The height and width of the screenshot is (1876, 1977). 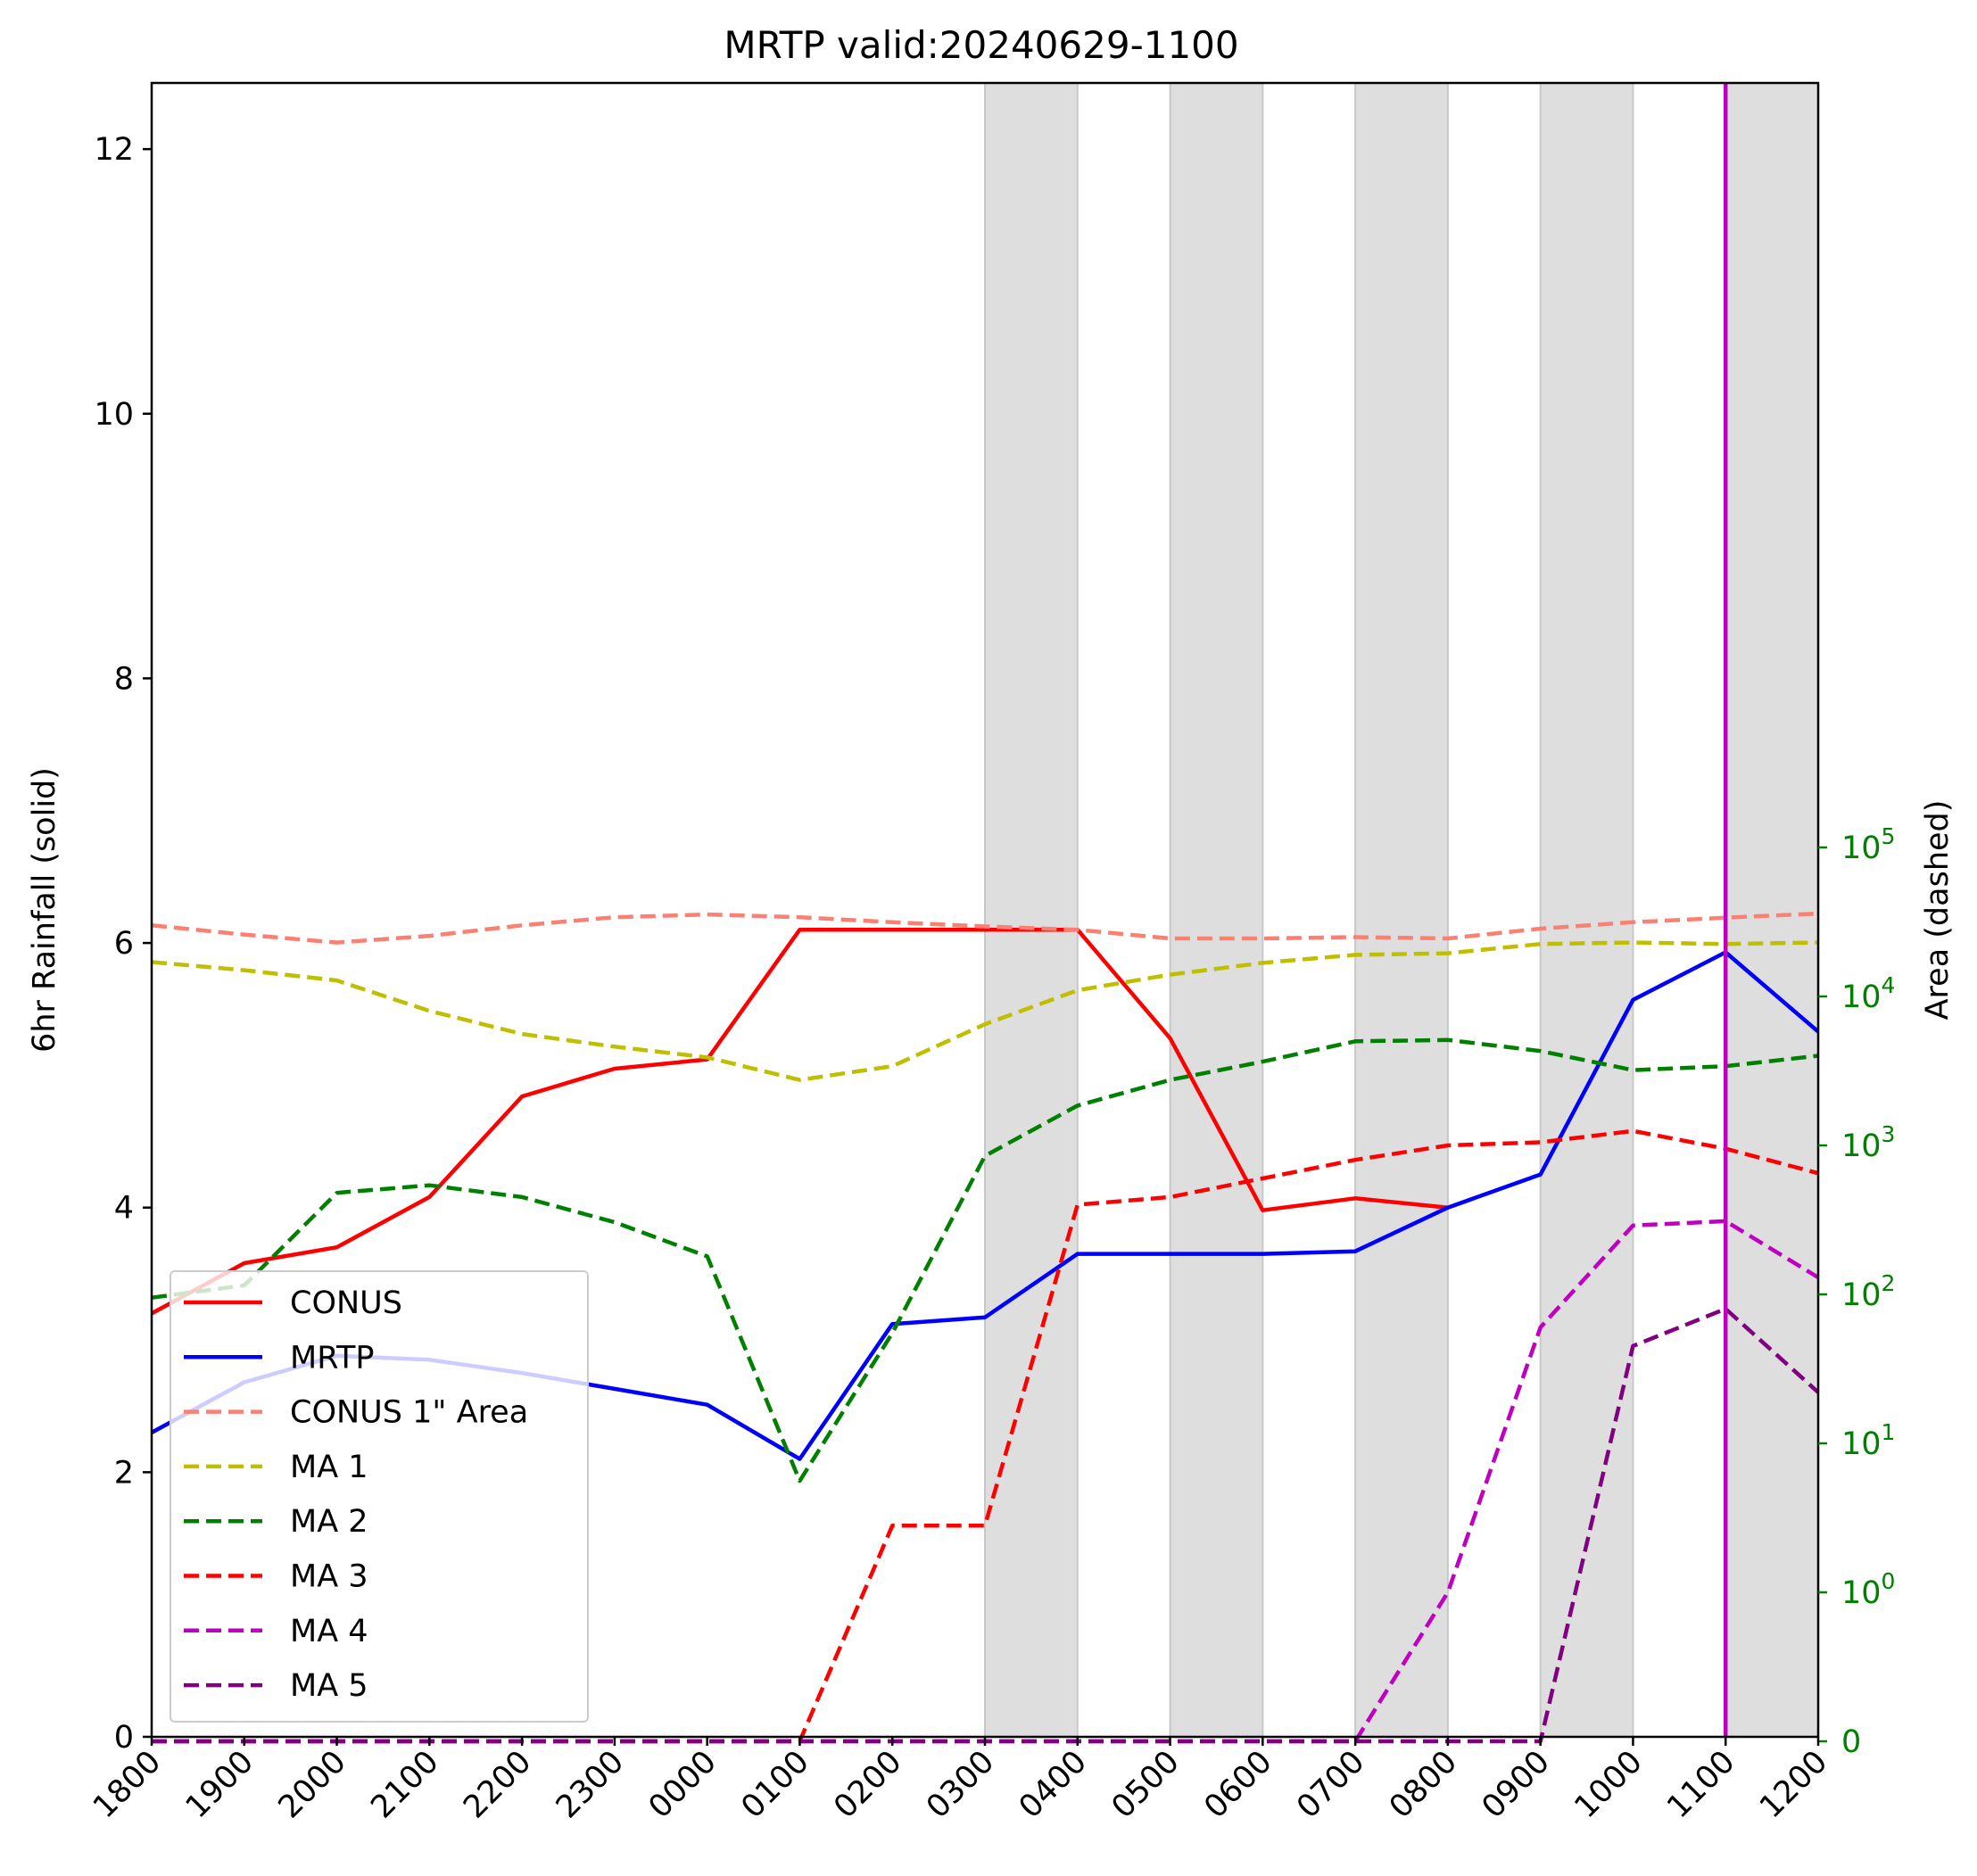 What do you see at coordinates (981, 45) in the screenshot?
I see `chart-title: MRTP valid:20240629-1100` at bounding box center [981, 45].